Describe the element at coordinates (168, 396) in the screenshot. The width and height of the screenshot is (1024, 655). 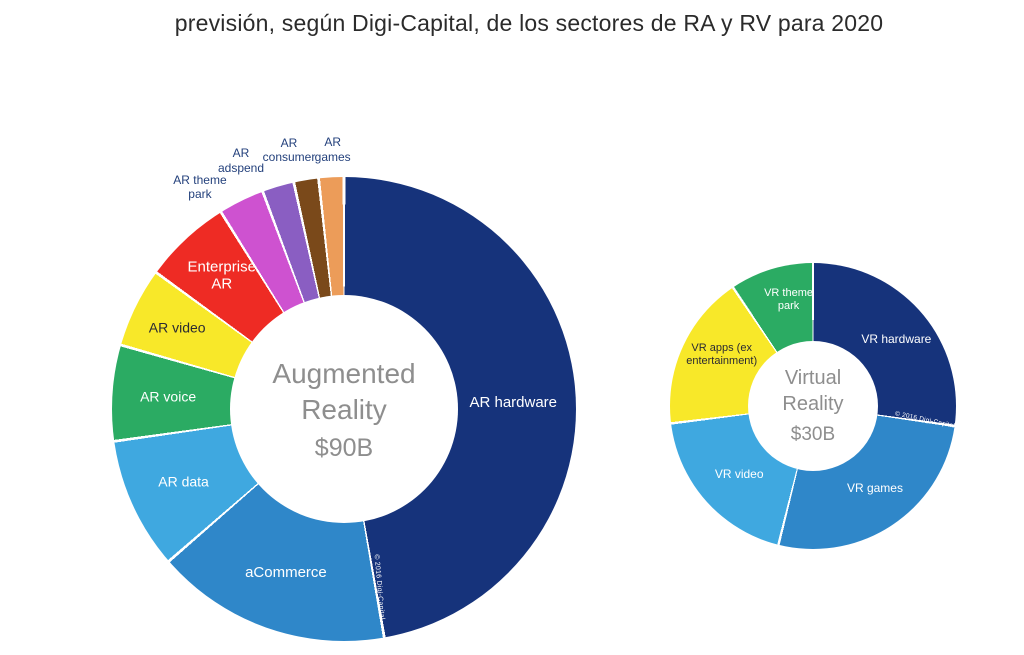
I see `segment-label-ar-voice: AR voice` at that location.